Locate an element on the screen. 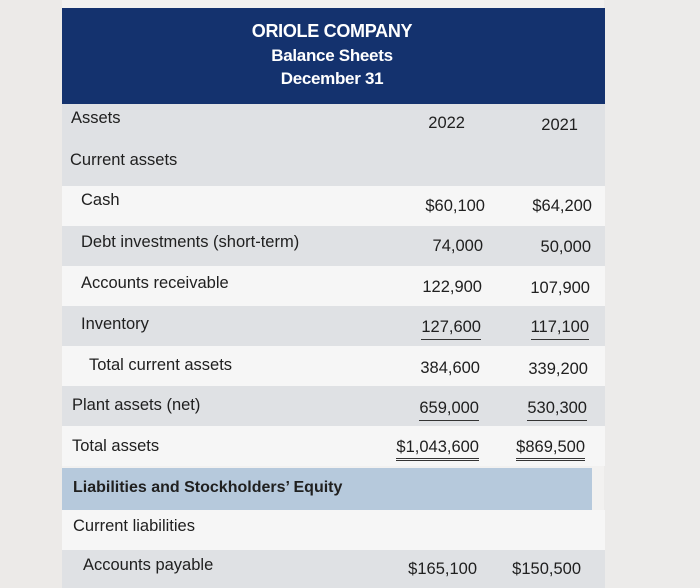  row-label: Current liabilities is located at coordinates (134, 526).